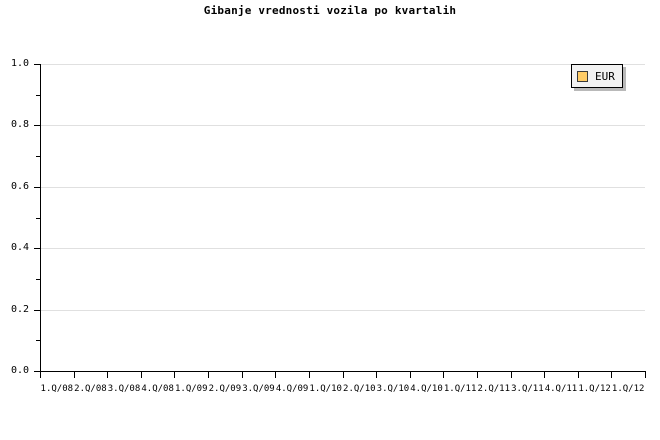 The width and height of the screenshot is (660, 440). What do you see at coordinates (19, 63) in the screenshot?
I see `y-axis-label: 1.0` at bounding box center [19, 63].